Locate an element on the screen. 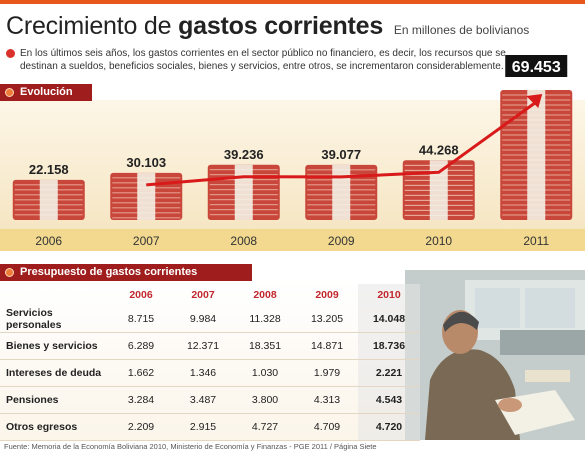 Image resolution: width=585 pixels, height=456 pixels. bar-2010 is located at coordinates (438, 190).